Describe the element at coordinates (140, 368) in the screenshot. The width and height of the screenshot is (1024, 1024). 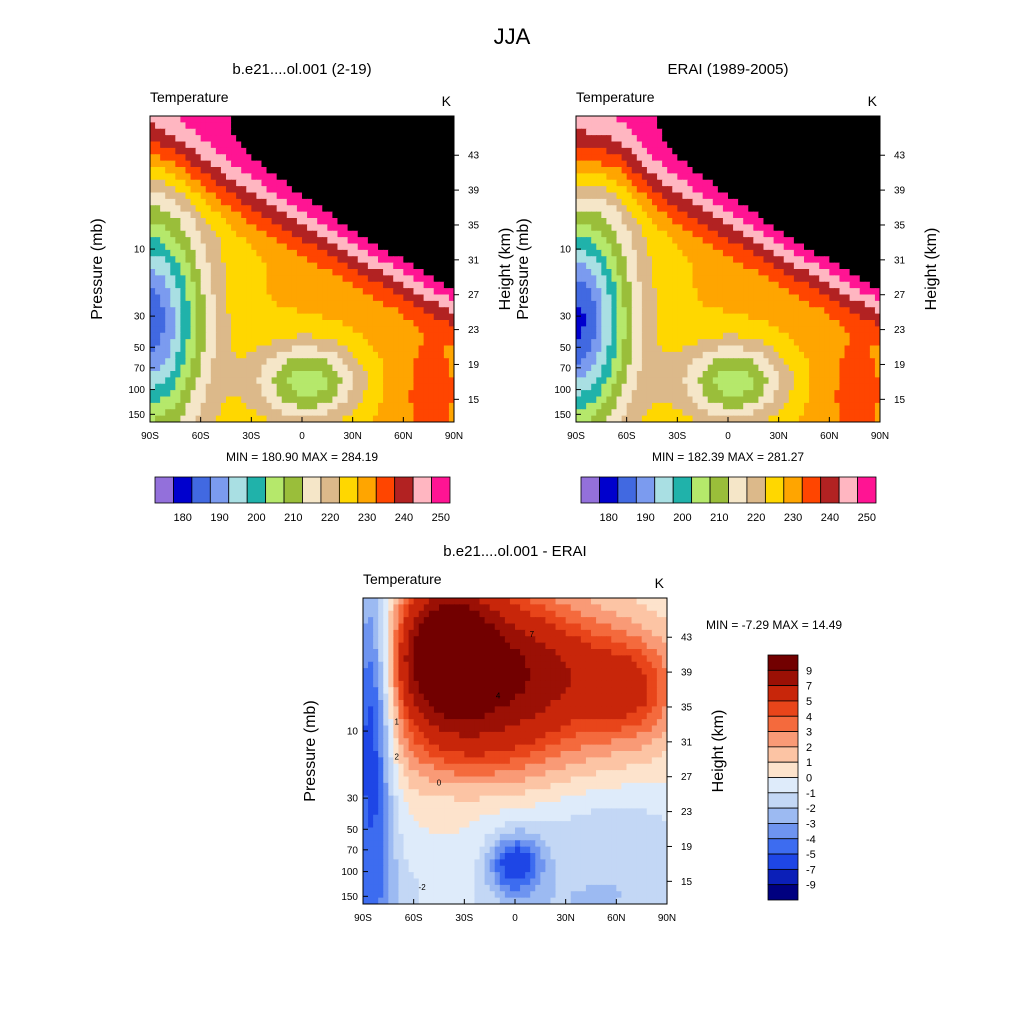
I see `y-tick-label: 70` at that location.